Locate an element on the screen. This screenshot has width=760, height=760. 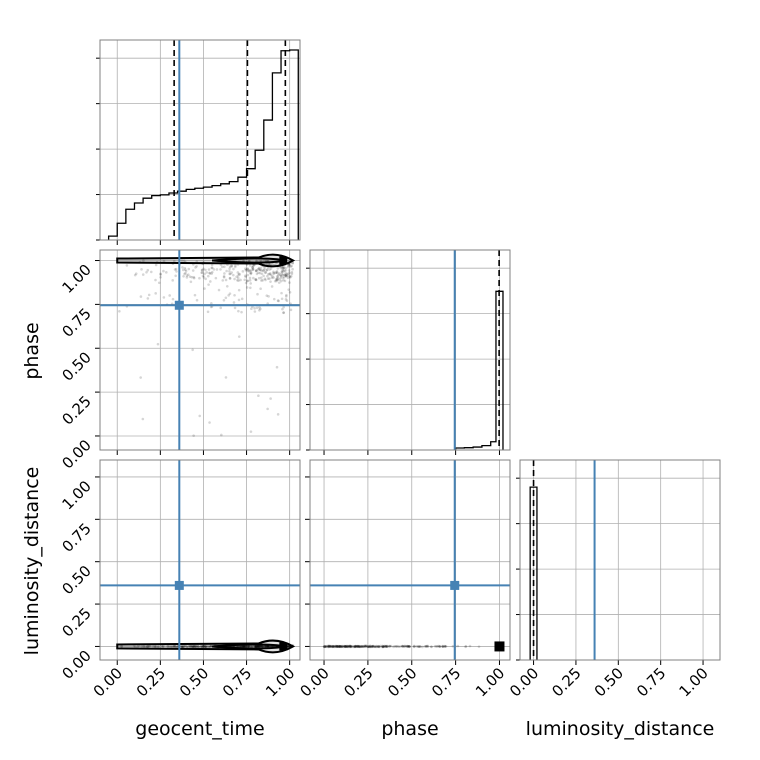
hist-luminosity-distance-xtick-label: 1.00 is located at coordinates (694, 682).